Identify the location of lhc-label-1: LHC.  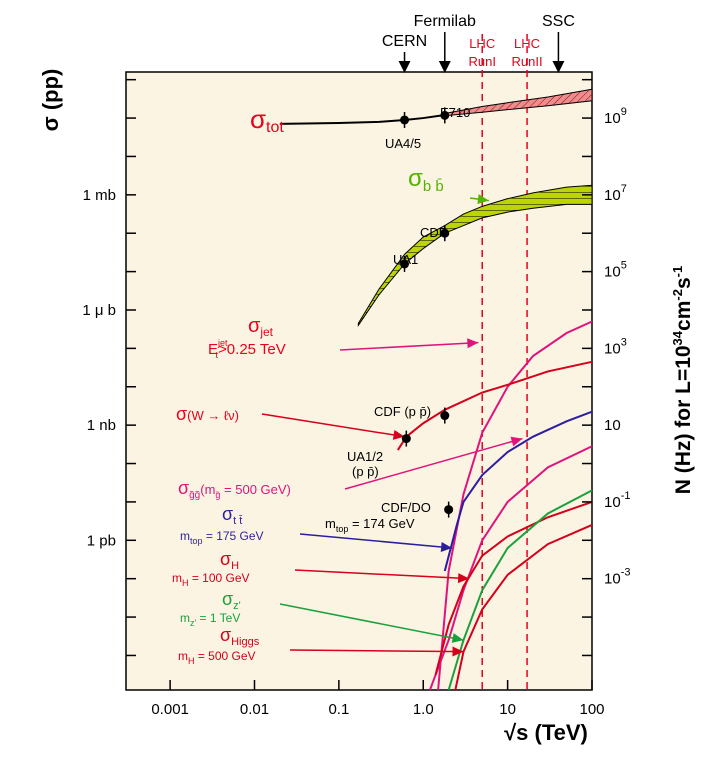
(482, 43).